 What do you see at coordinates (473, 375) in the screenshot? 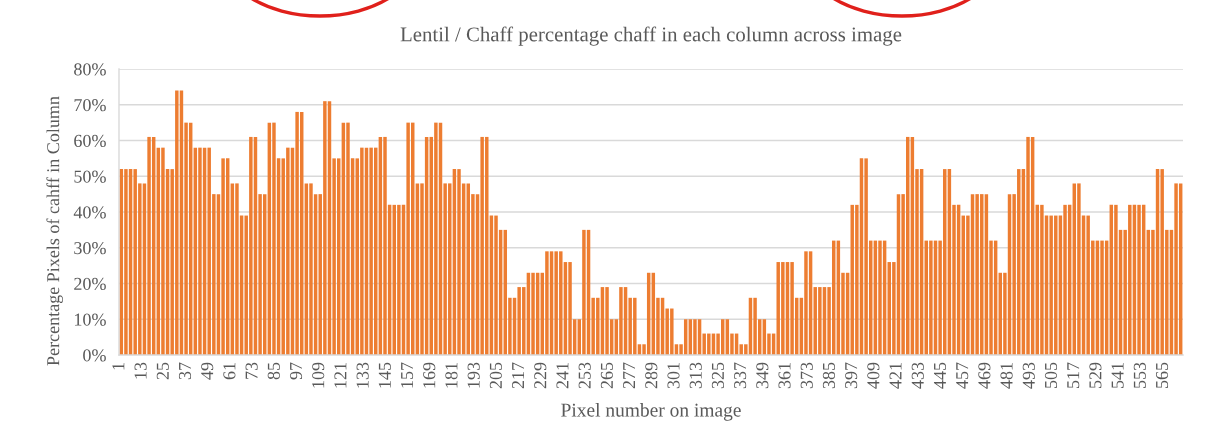
I see `x-tick-label: 193` at bounding box center [473, 375].